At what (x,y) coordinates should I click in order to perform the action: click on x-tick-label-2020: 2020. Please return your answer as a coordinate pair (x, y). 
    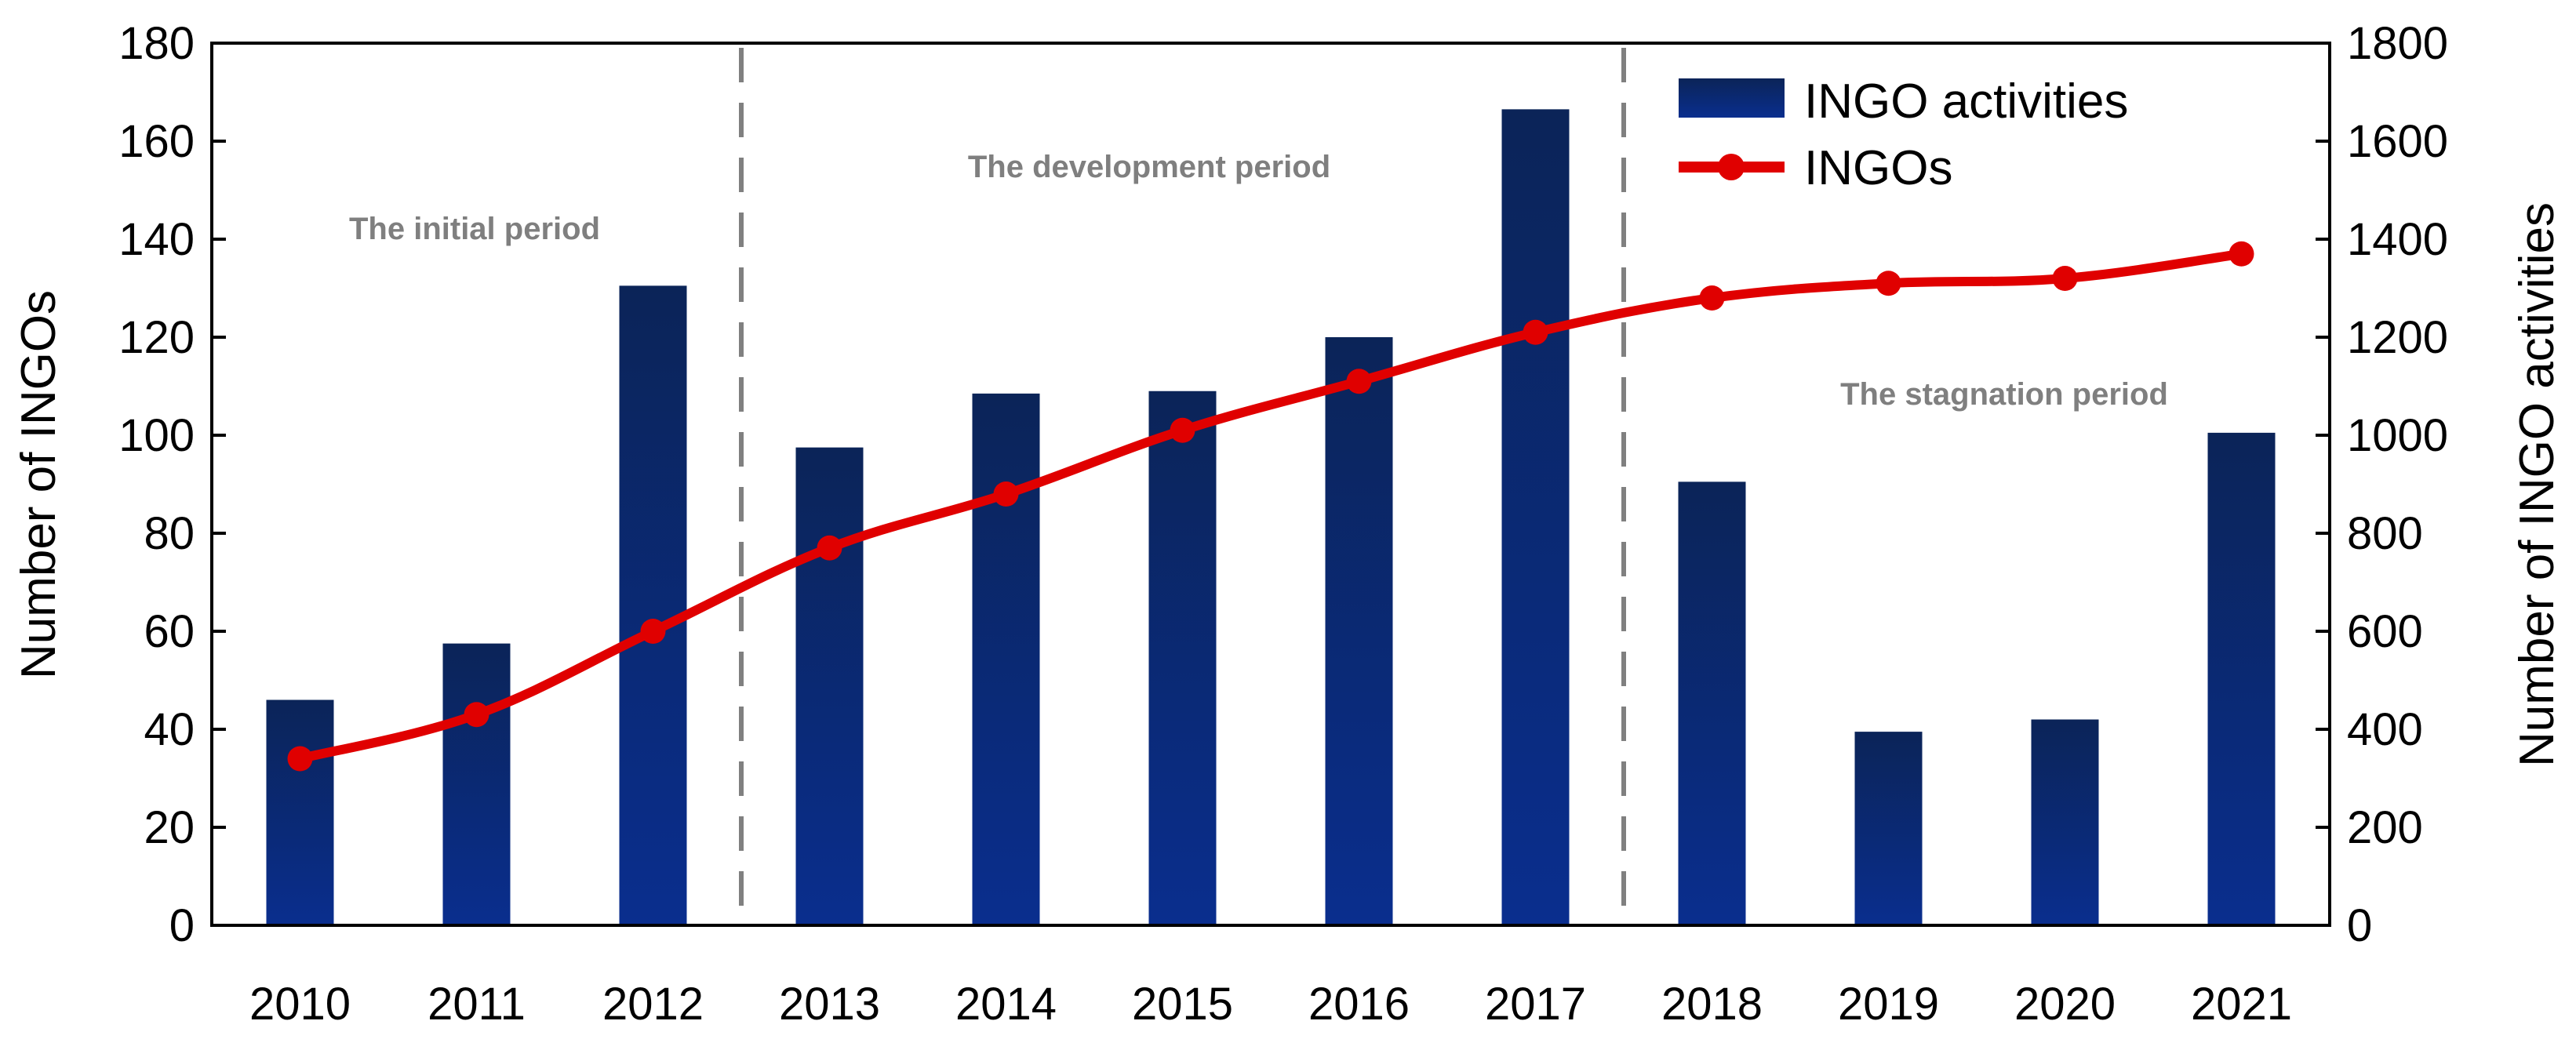
    Looking at the image, I should click on (2065, 1005).